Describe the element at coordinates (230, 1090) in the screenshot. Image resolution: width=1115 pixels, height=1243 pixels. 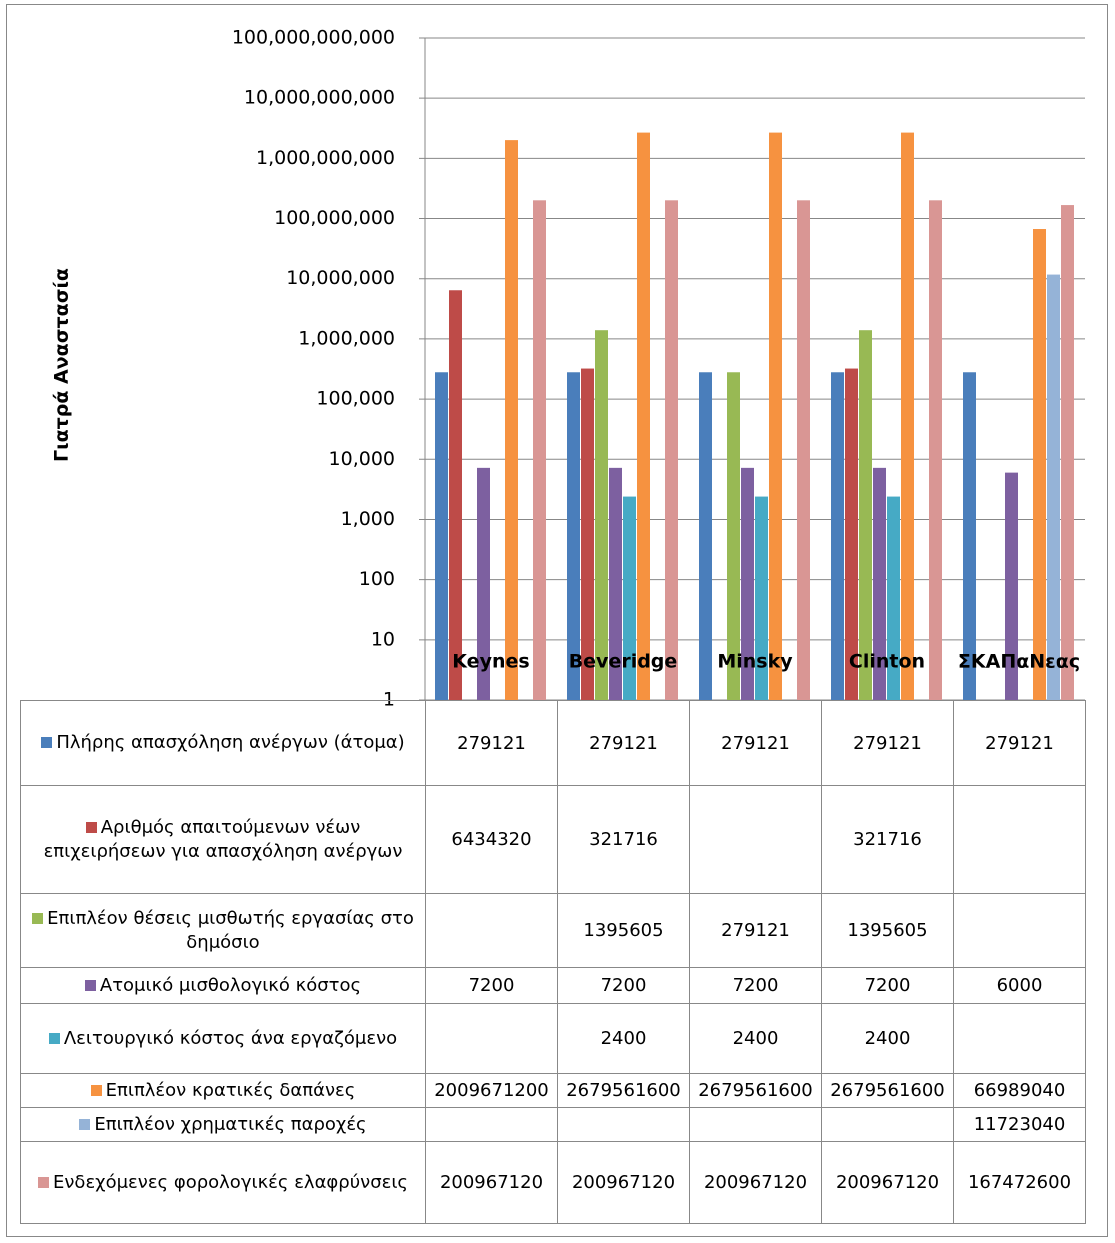
I see `legend-label: Επιπλέον κρατικές δαπάνες` at that location.